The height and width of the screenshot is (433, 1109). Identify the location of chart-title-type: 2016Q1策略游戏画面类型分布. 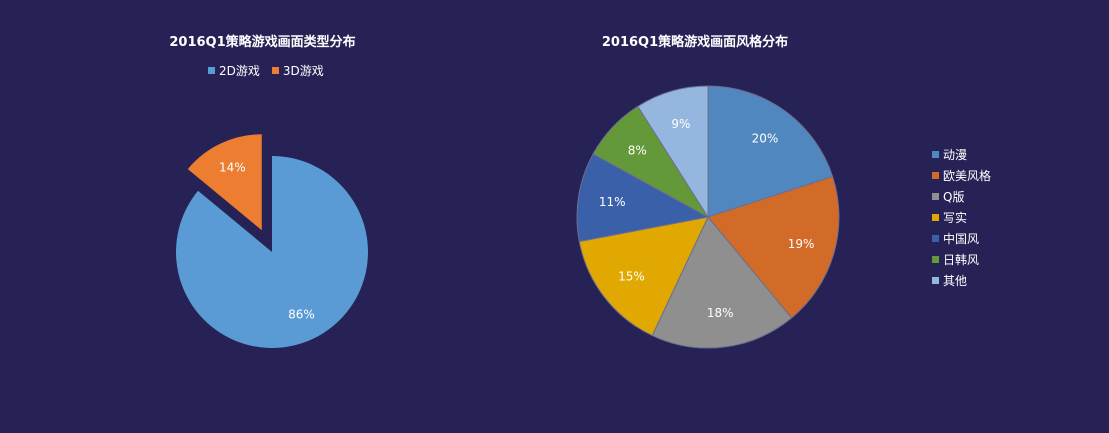
(262, 42).